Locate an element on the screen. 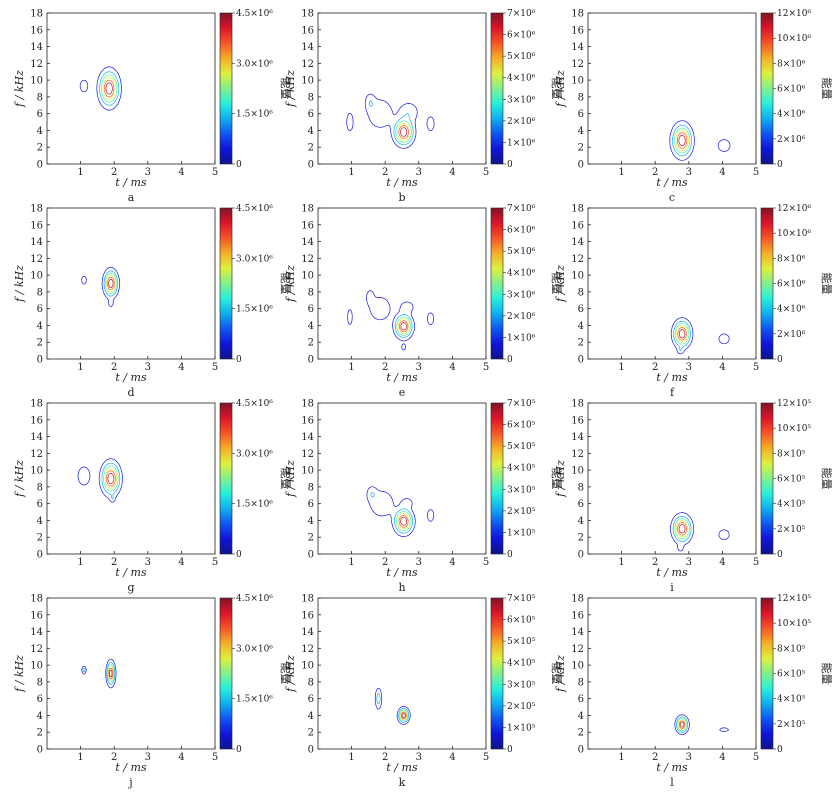  colorbar-tick-label: 8×10⁶ is located at coordinates (791, 259).